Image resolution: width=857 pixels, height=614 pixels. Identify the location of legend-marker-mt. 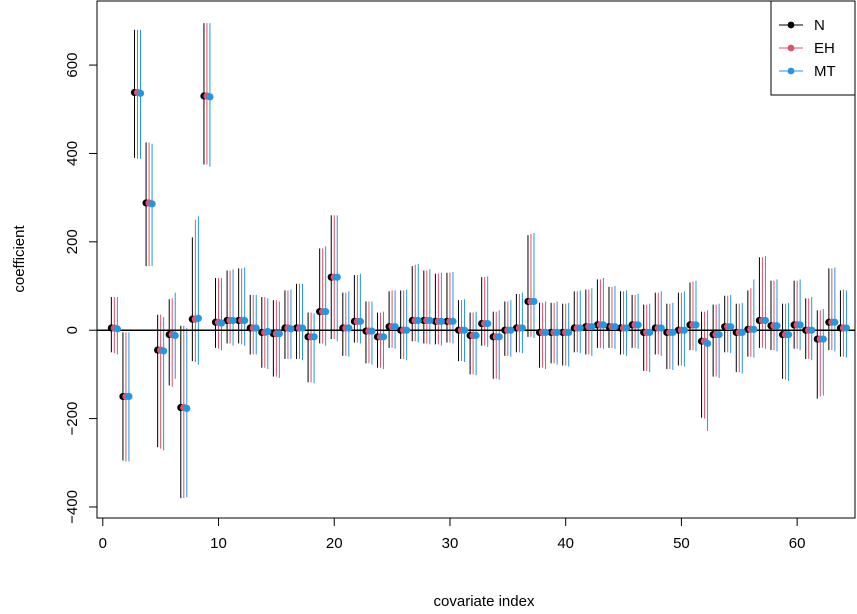
(791, 71).